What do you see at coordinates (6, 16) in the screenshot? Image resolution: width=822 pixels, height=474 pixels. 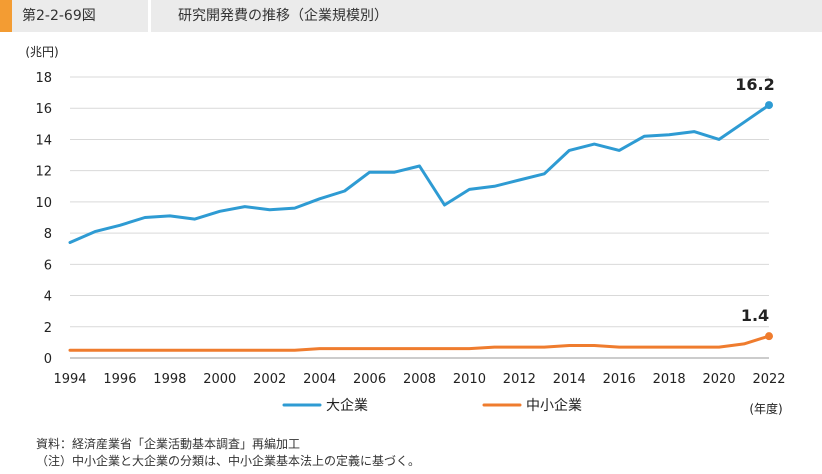 I see `header-accent-bar` at bounding box center [6, 16].